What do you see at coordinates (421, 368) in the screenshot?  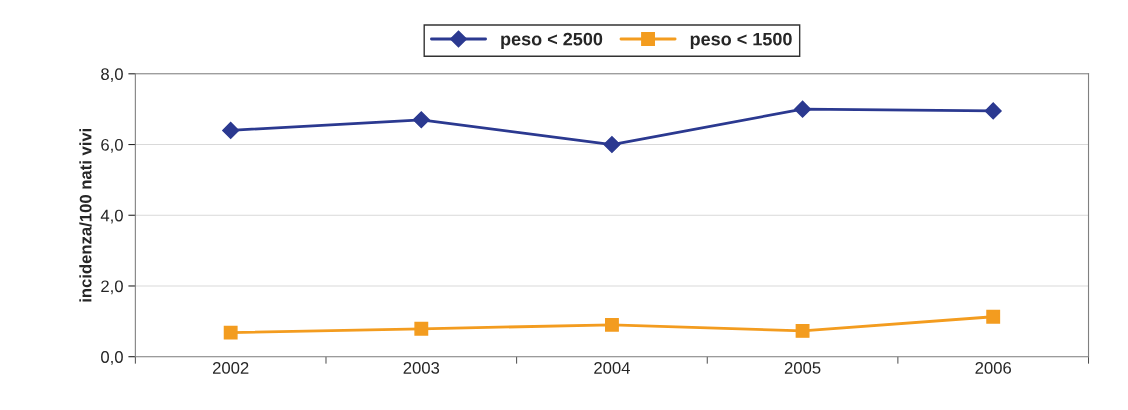 I see `x-tick-label: 2003` at bounding box center [421, 368].